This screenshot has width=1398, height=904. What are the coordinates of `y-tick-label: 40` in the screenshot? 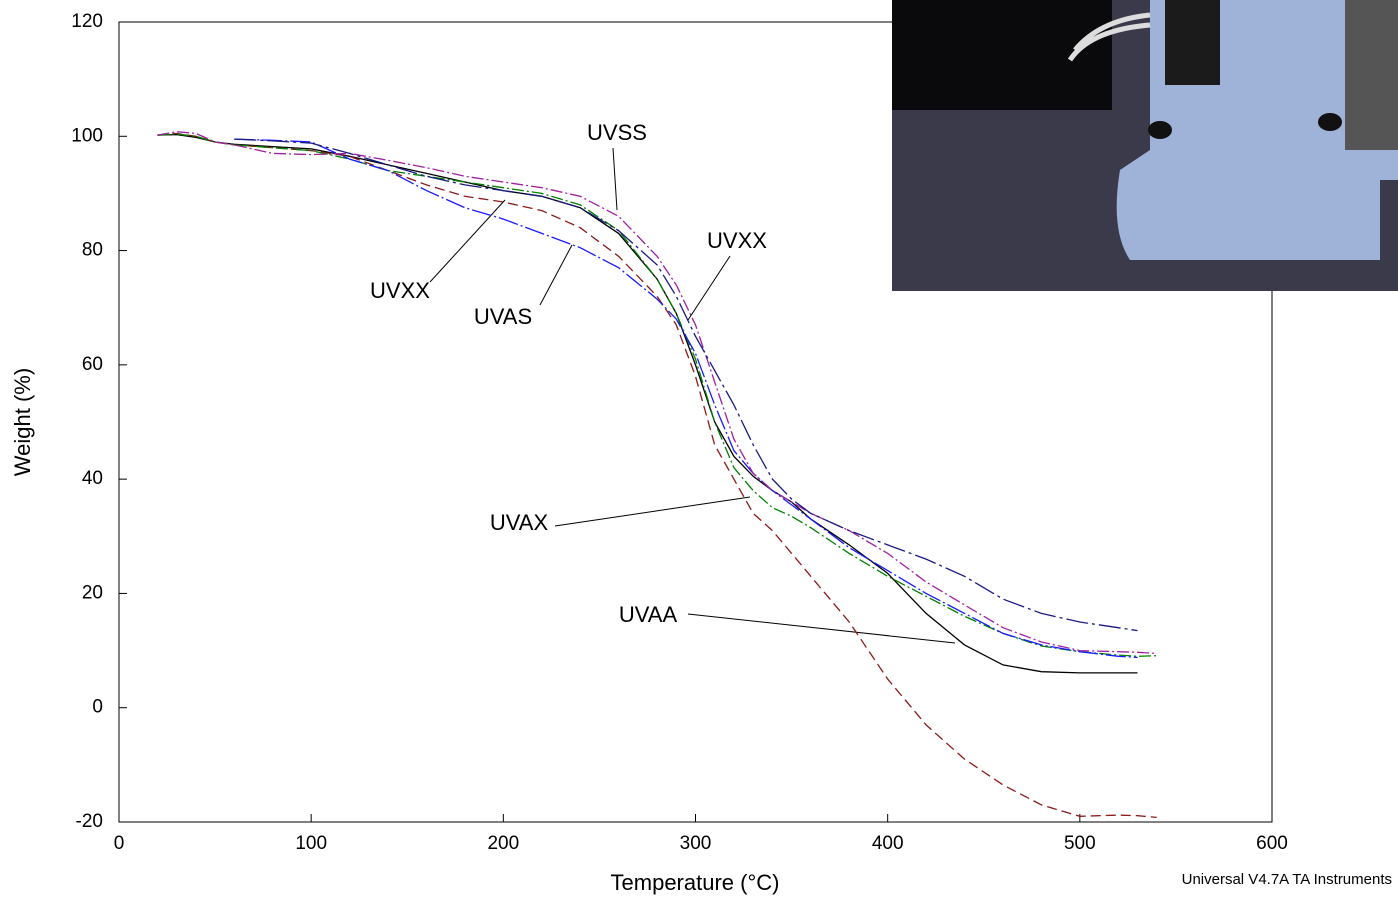 It's located at (92, 478).